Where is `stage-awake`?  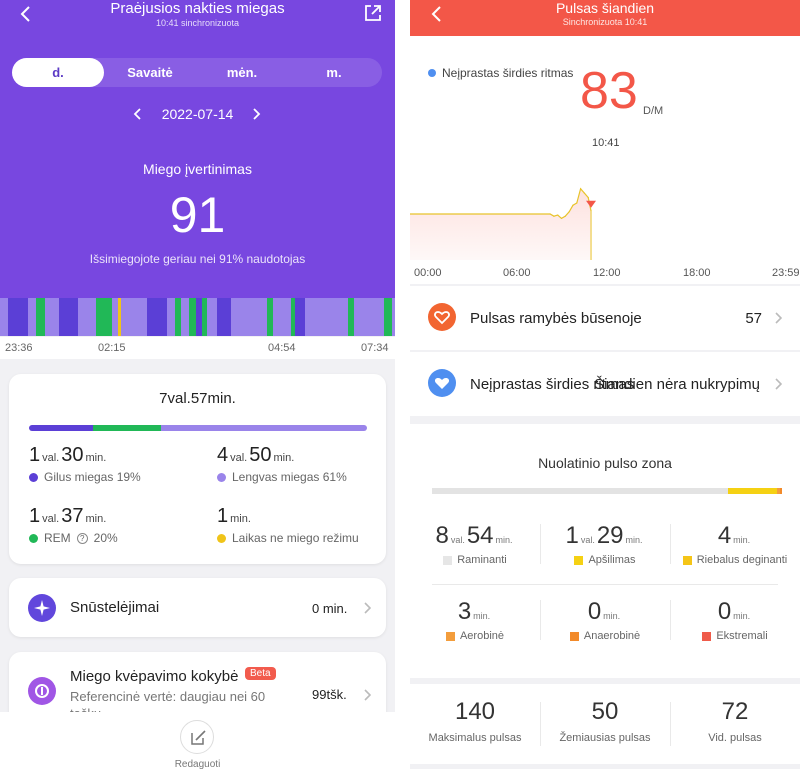 stage-awake is located at coordinates (120, 317).